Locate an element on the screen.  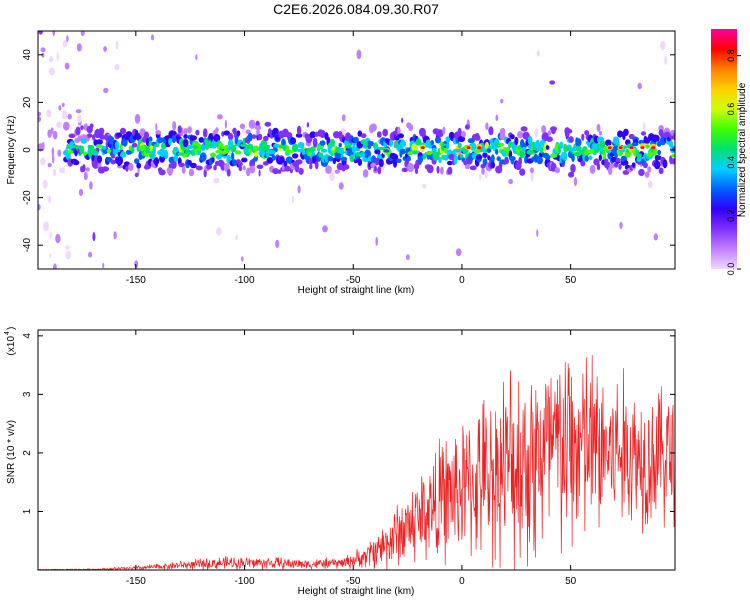
colorbar-ticks: 0.0 0.2 0.4 0.6 0.8 is located at coordinates (733, 162).